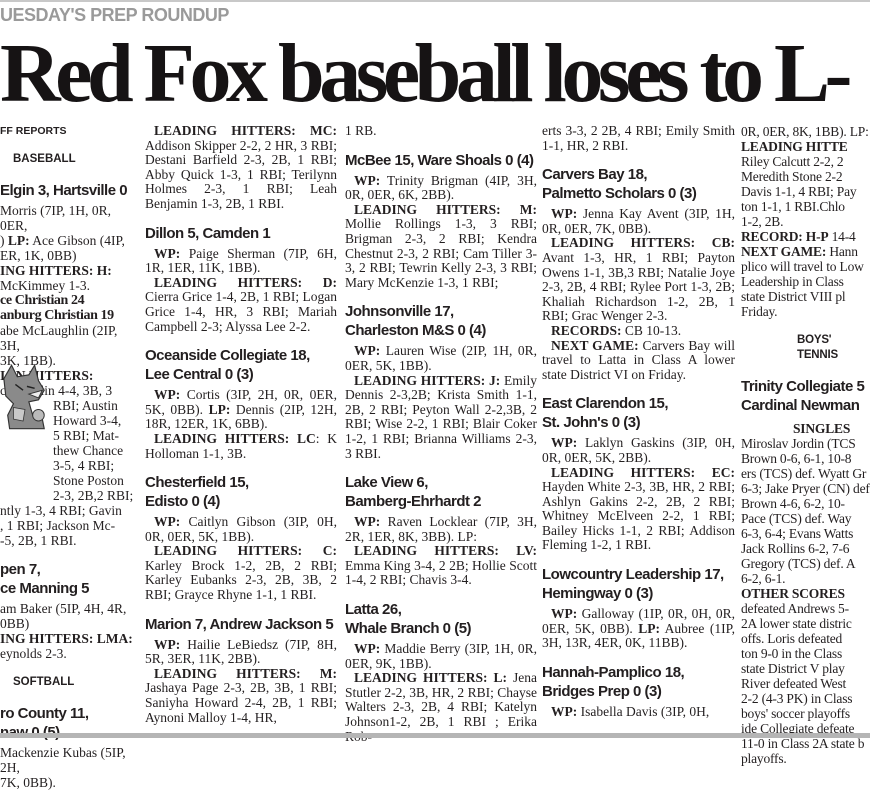 This screenshot has height=790, width=870. Describe the element at coordinates (805, 608) in the screenshot. I see `text-line: defeated Andrews 5-` at that location.